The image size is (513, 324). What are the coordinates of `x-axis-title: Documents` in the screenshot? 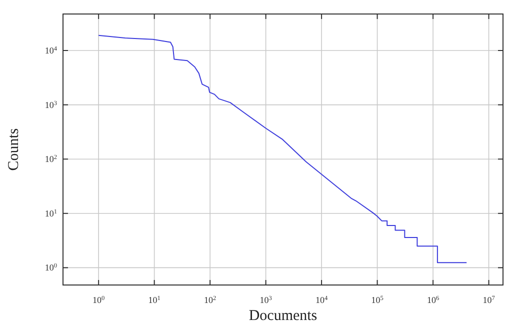 It's located at (283, 316).